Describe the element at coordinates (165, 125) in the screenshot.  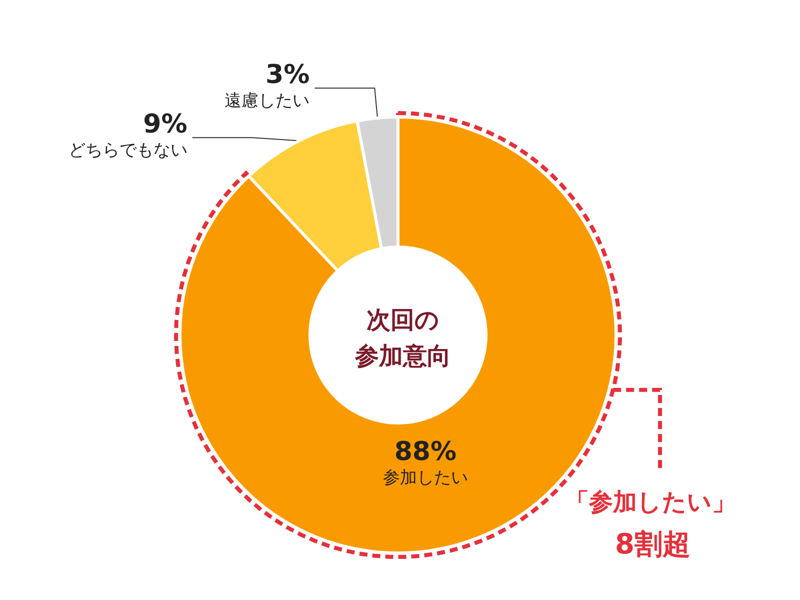
I see `data-label: 9%` at that location.